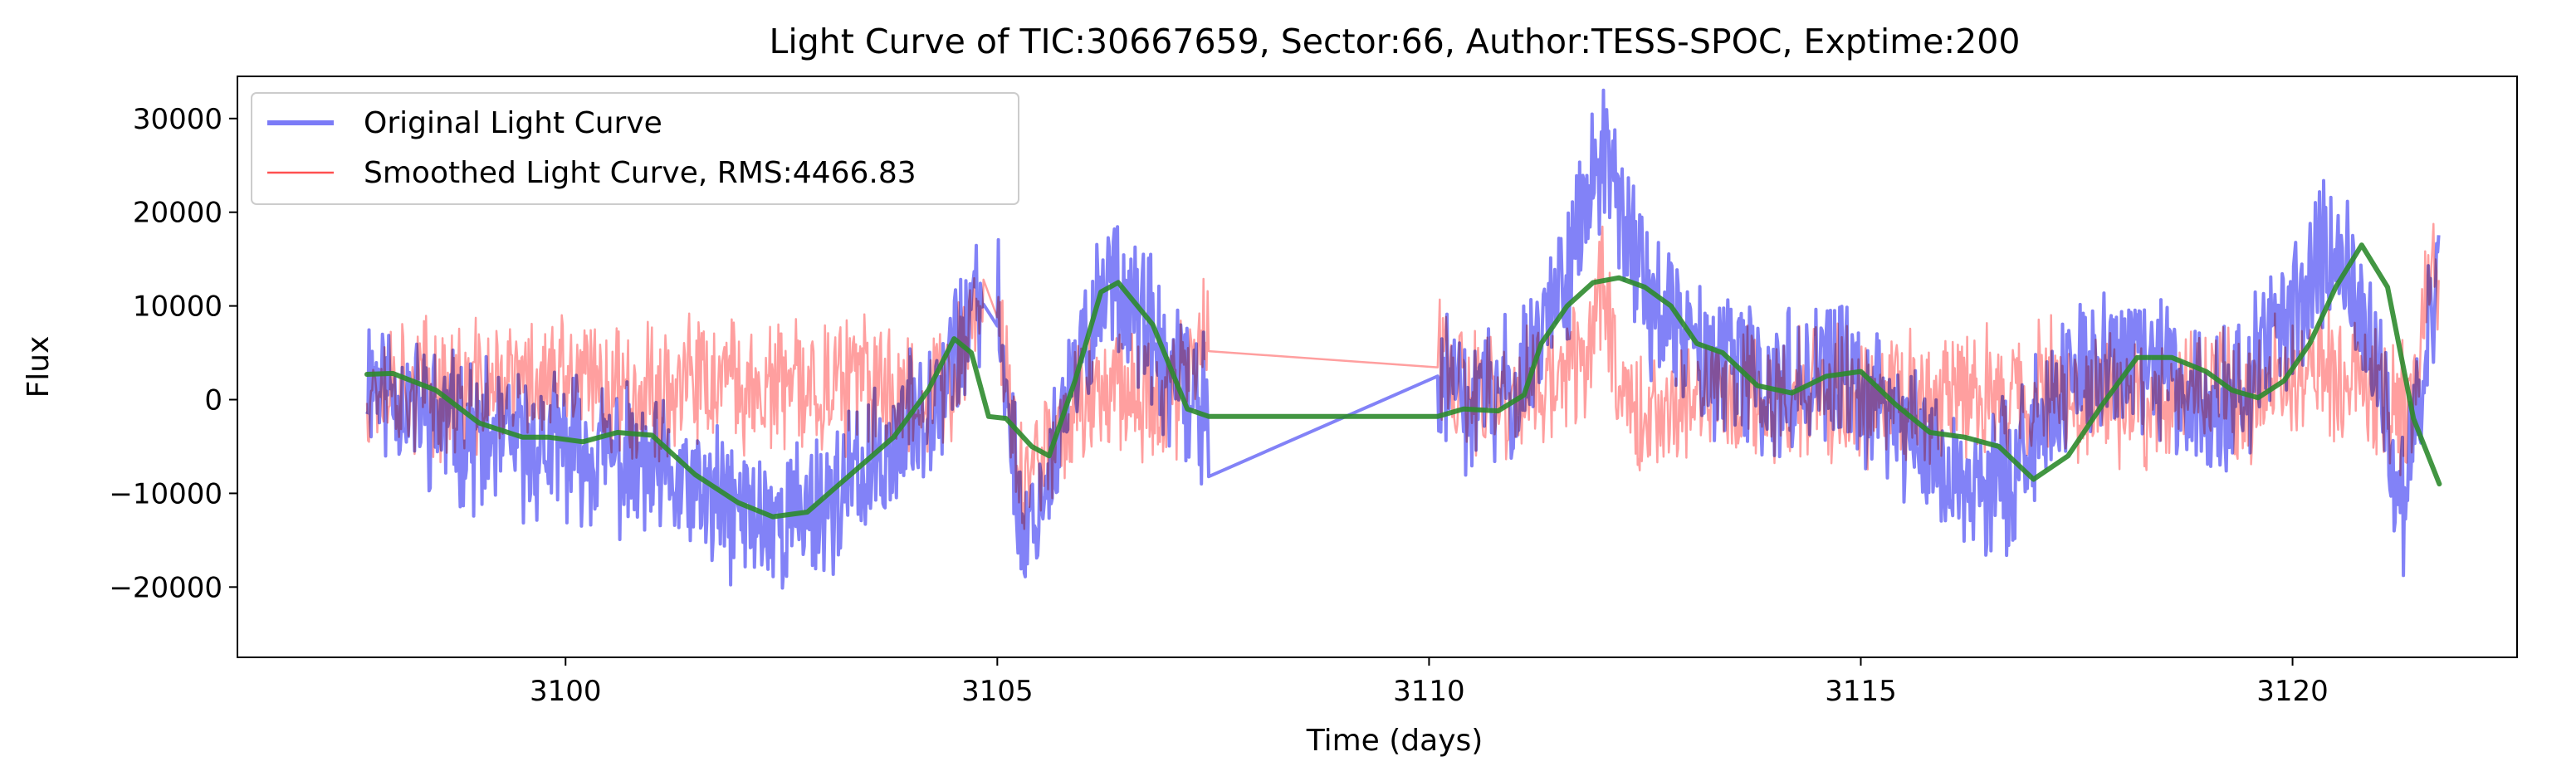 This screenshot has height=781, width=2576. I want to click on x-tick-label: 3115, so click(1861, 691).